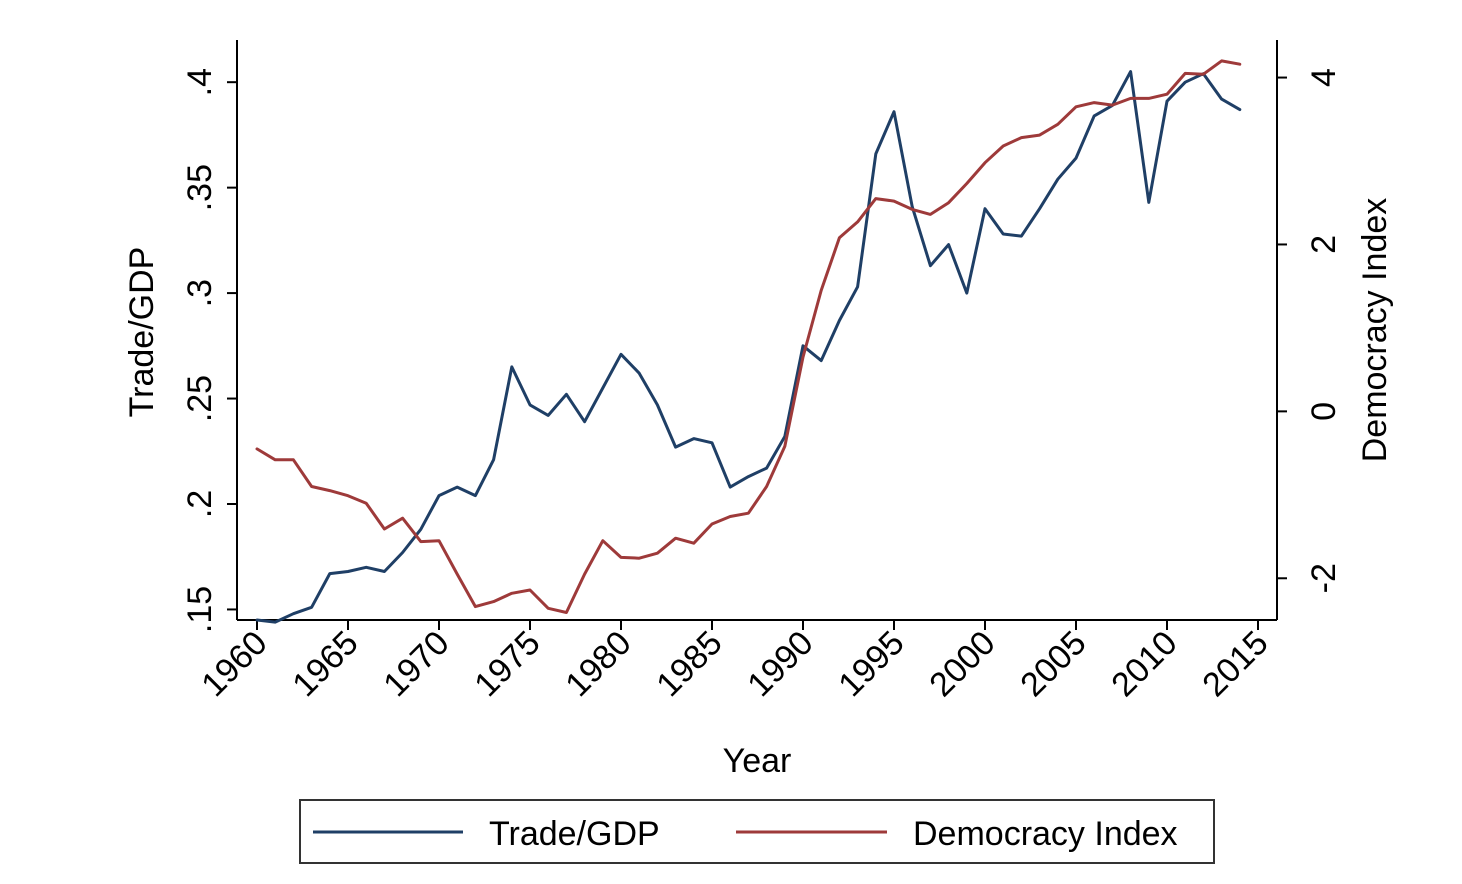 The height and width of the screenshot is (884, 1462). I want to click on right-tick-label-3: 4, so click(1324, 77).